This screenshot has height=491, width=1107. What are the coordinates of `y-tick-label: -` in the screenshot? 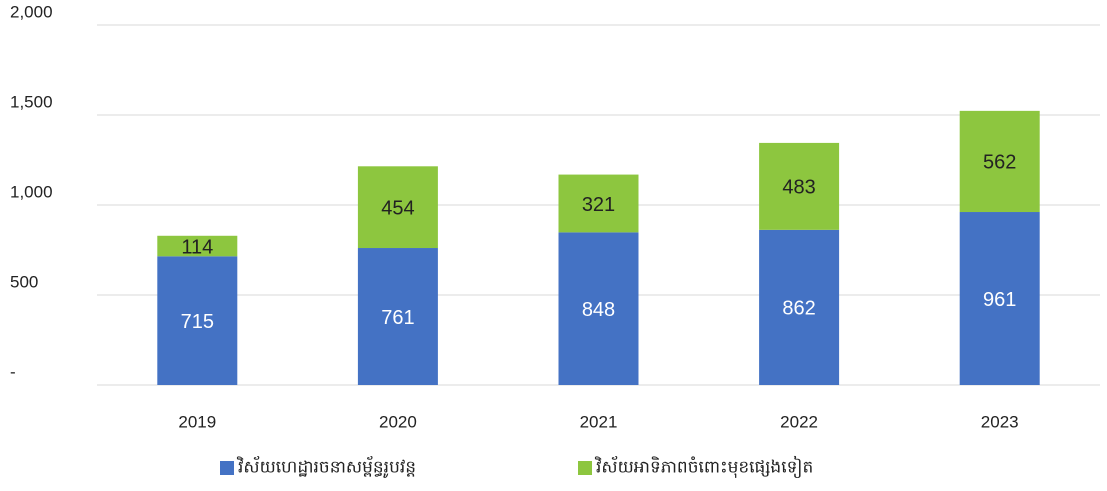 It's located at (13, 371).